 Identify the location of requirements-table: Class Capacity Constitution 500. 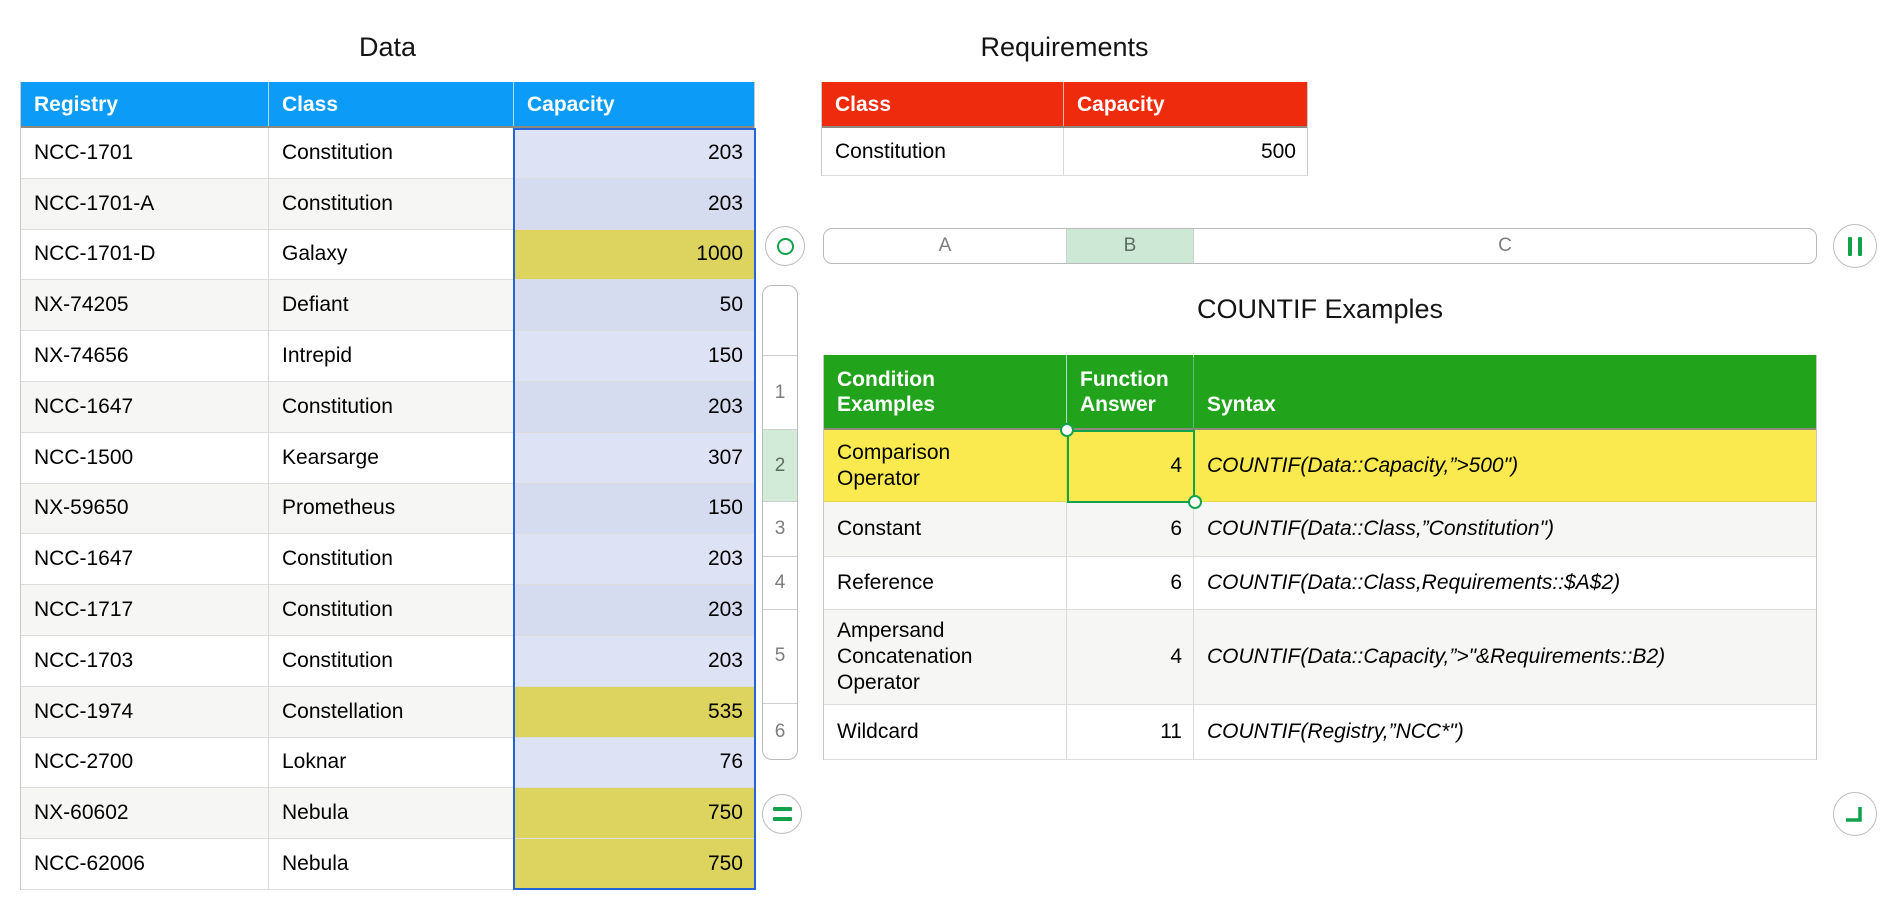
(1064, 129).